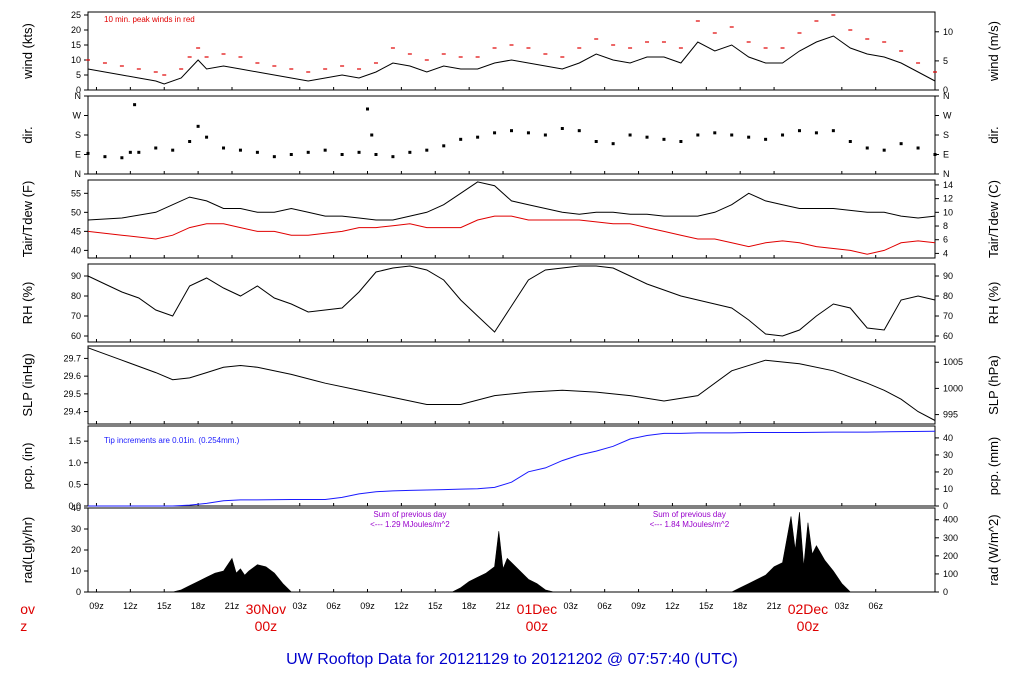  Describe the element at coordinates (875, 606) in the screenshot. I see `x-hour-label: 06z` at that location.